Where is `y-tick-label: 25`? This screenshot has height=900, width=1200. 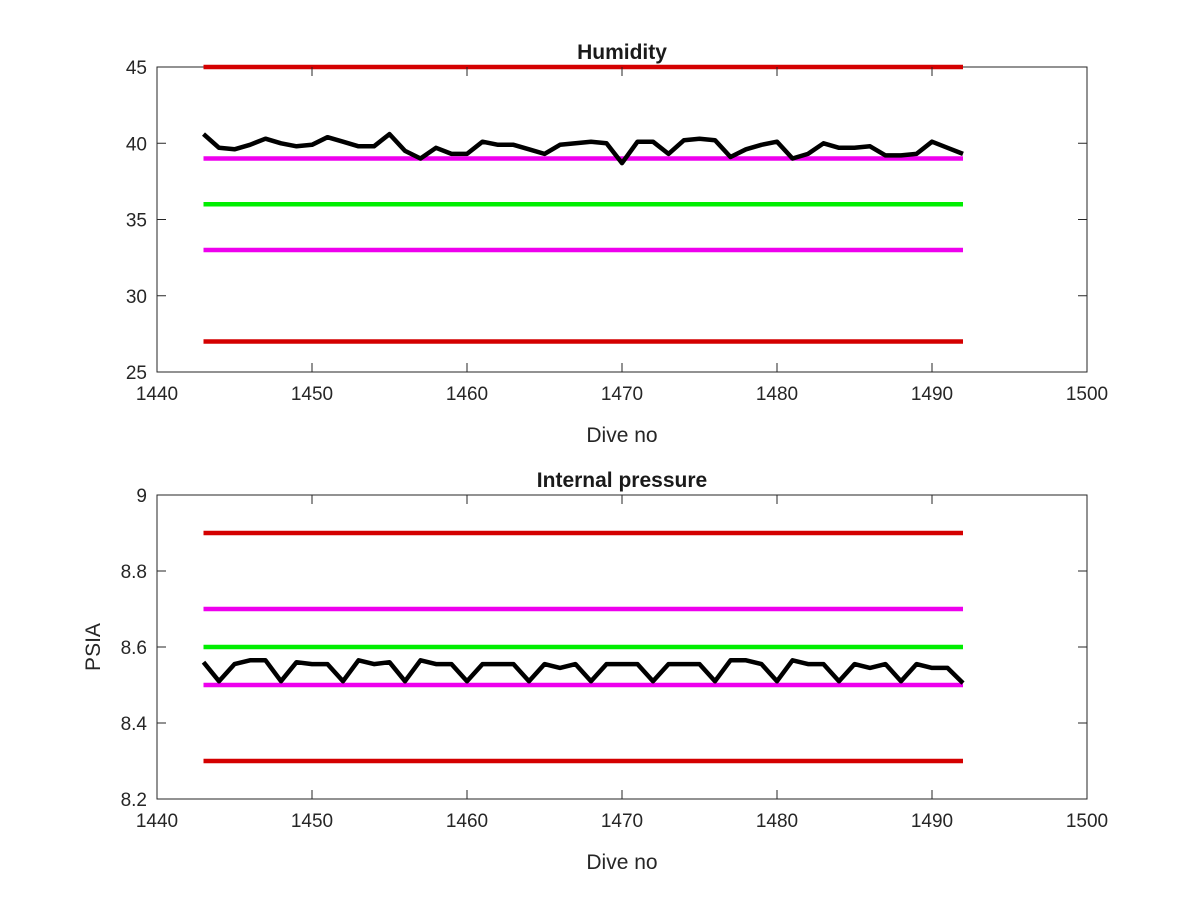 y-tick-label: 25 is located at coordinates (136, 373).